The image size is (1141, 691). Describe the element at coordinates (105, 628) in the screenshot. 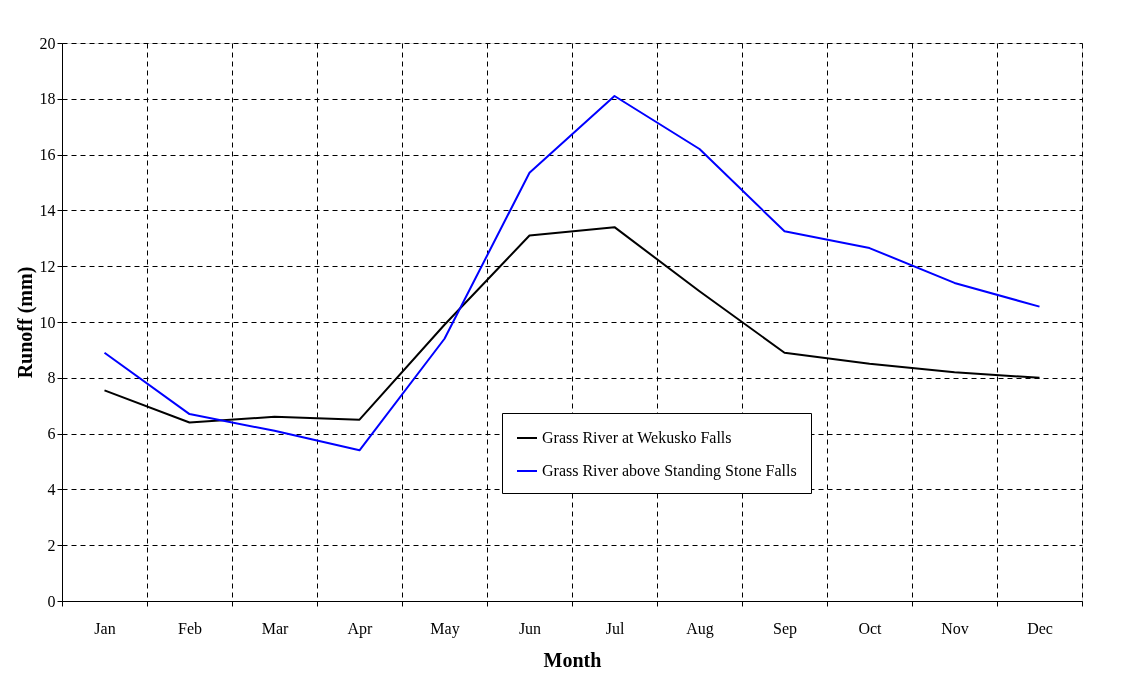

I see `x-tick-label: Jan` at that location.